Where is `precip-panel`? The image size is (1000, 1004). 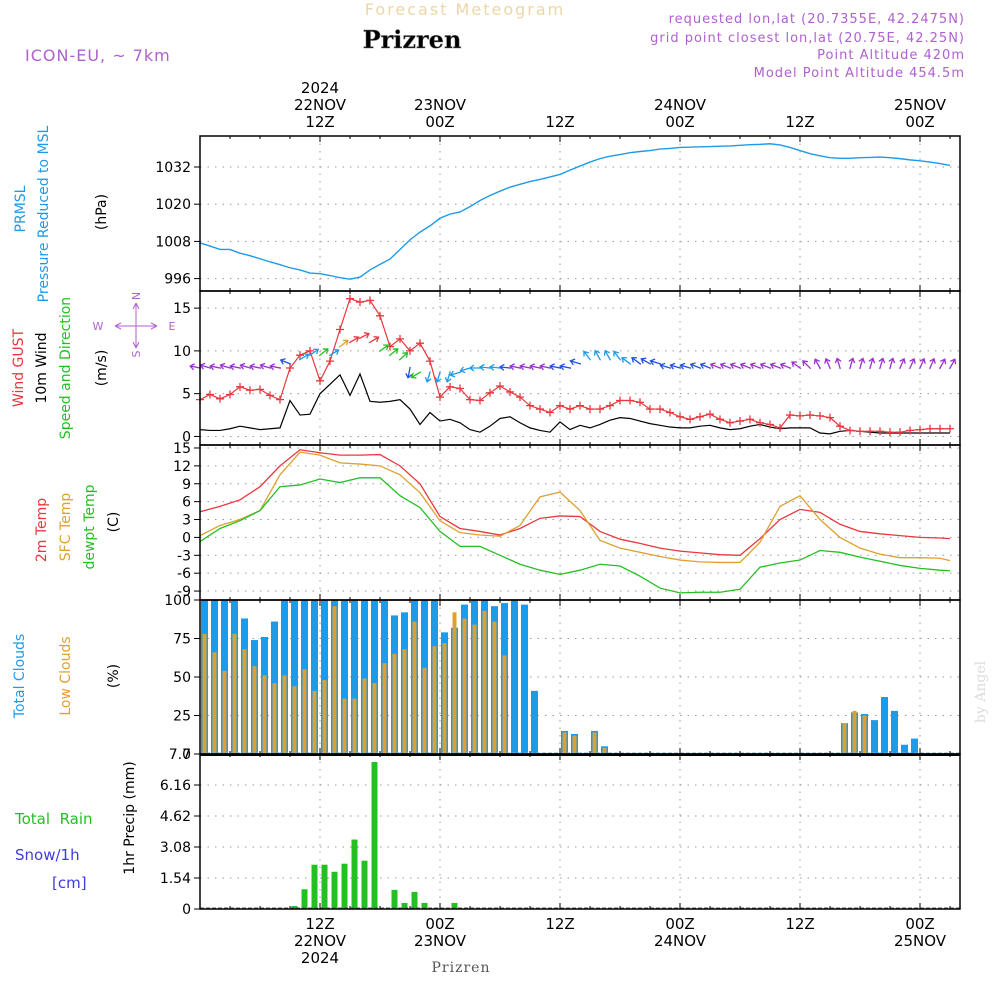 precip-panel is located at coordinates (580, 831).